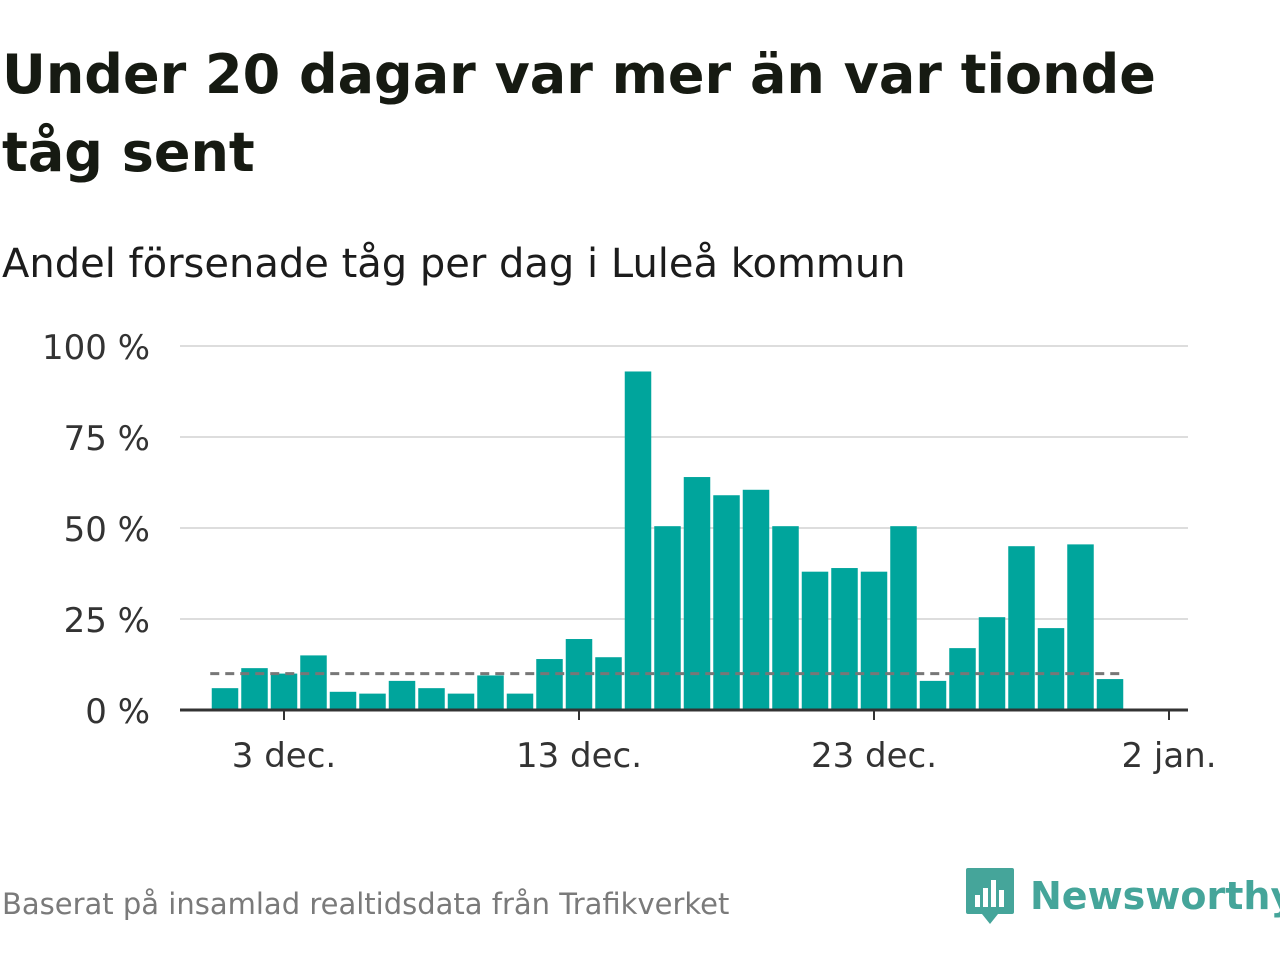 This screenshot has width=1280, height=960. I want to click on y-tick-label: 25 %, so click(107, 621).